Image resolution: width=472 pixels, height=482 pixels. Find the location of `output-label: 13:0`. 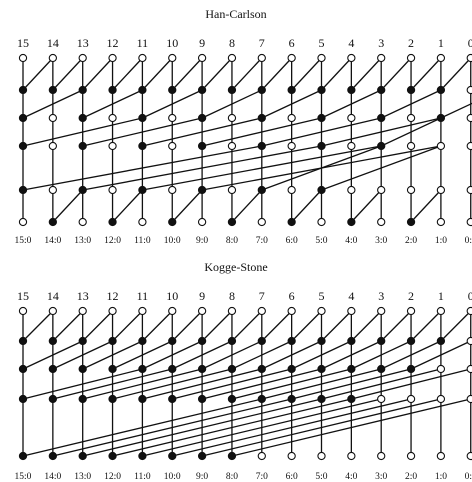

output-label: 13:0 is located at coordinates (82, 477).